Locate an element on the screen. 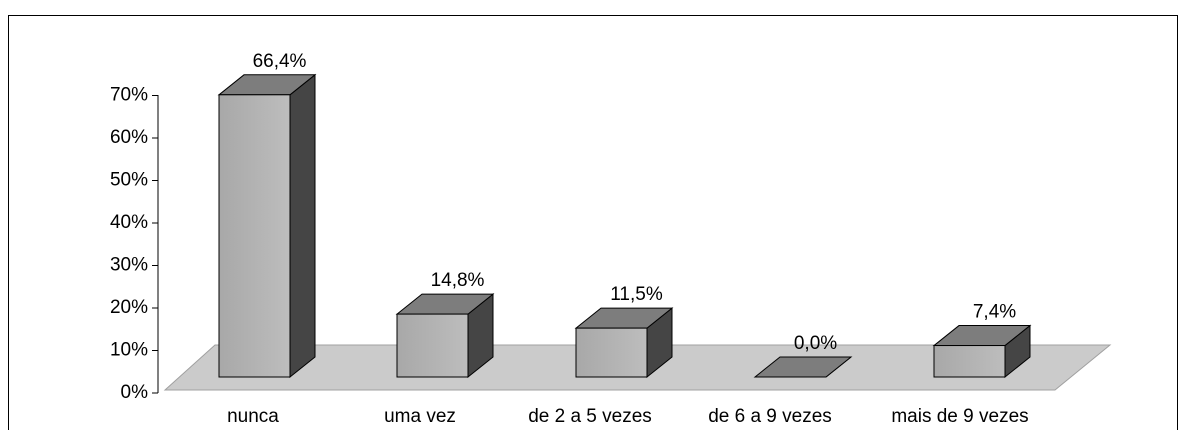  y-tick-label: 70% is located at coordinates (129, 95).